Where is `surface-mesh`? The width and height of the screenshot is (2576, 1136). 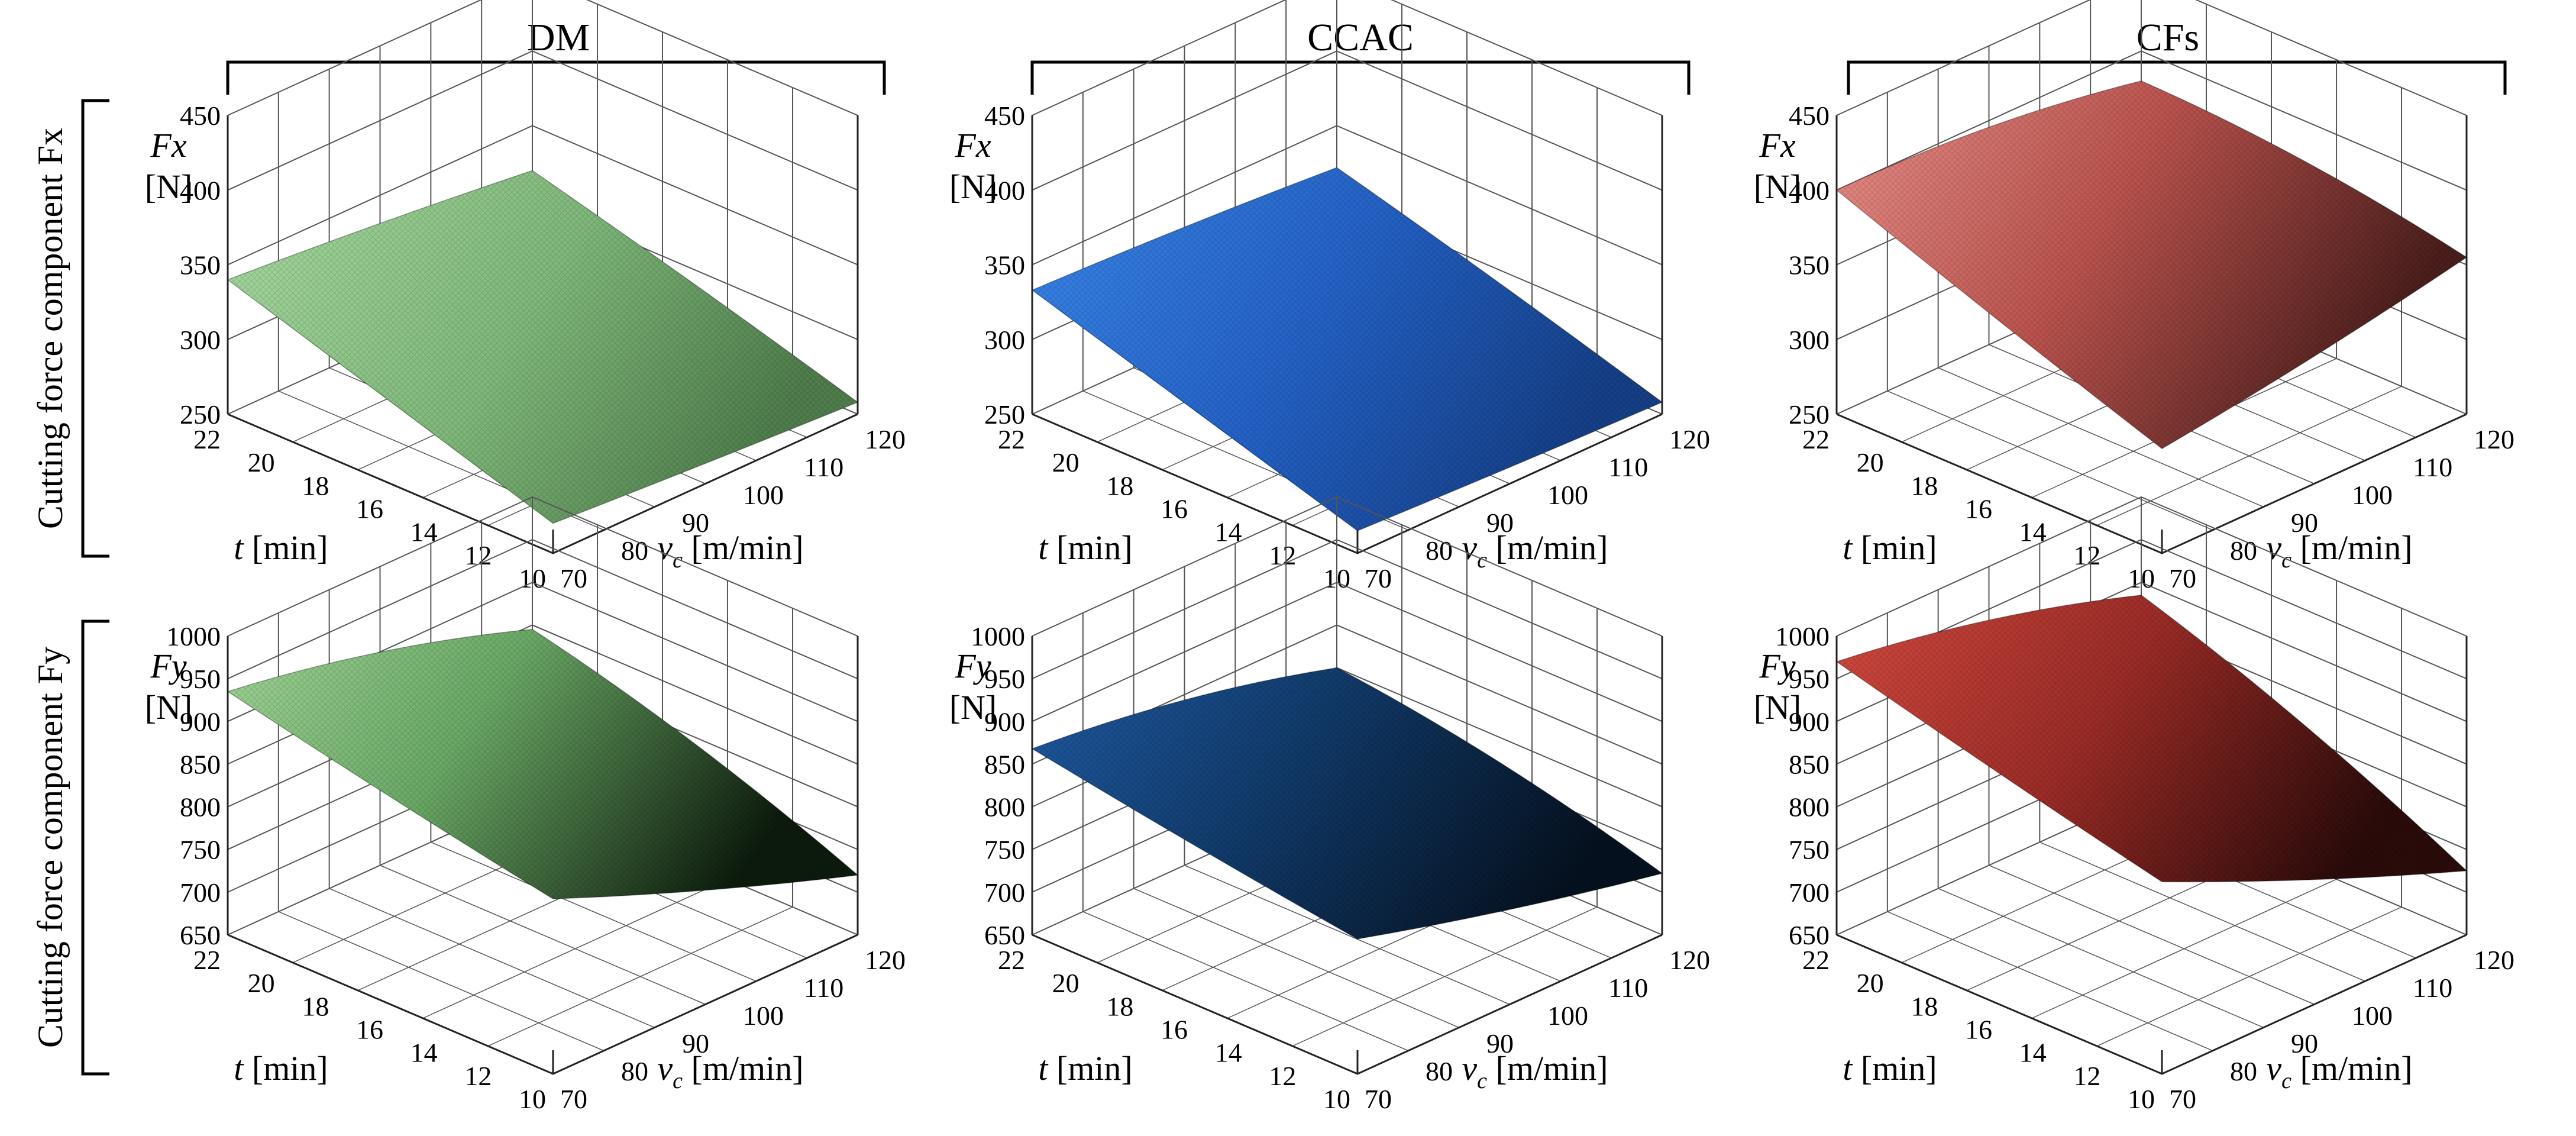
surface-mesh is located at coordinates (543, 764).